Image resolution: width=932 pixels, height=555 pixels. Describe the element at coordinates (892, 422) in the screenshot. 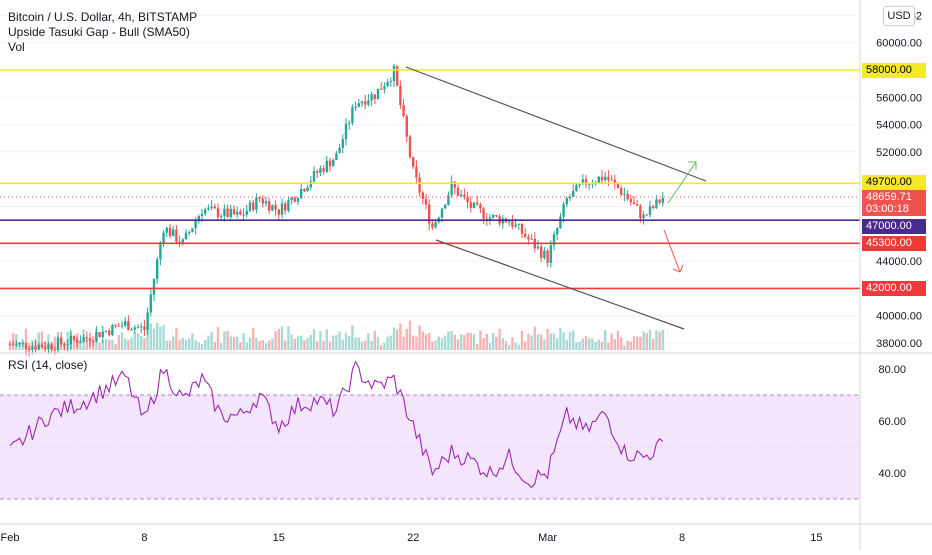

I see `rsi-axis-ticks: 80.00 60.00 40.00` at that location.